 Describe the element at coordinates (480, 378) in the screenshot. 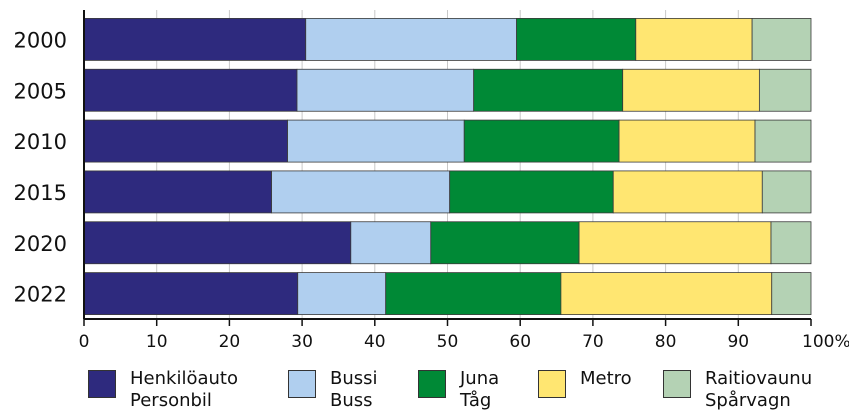

I see `legend-label-fi: Juna` at that location.